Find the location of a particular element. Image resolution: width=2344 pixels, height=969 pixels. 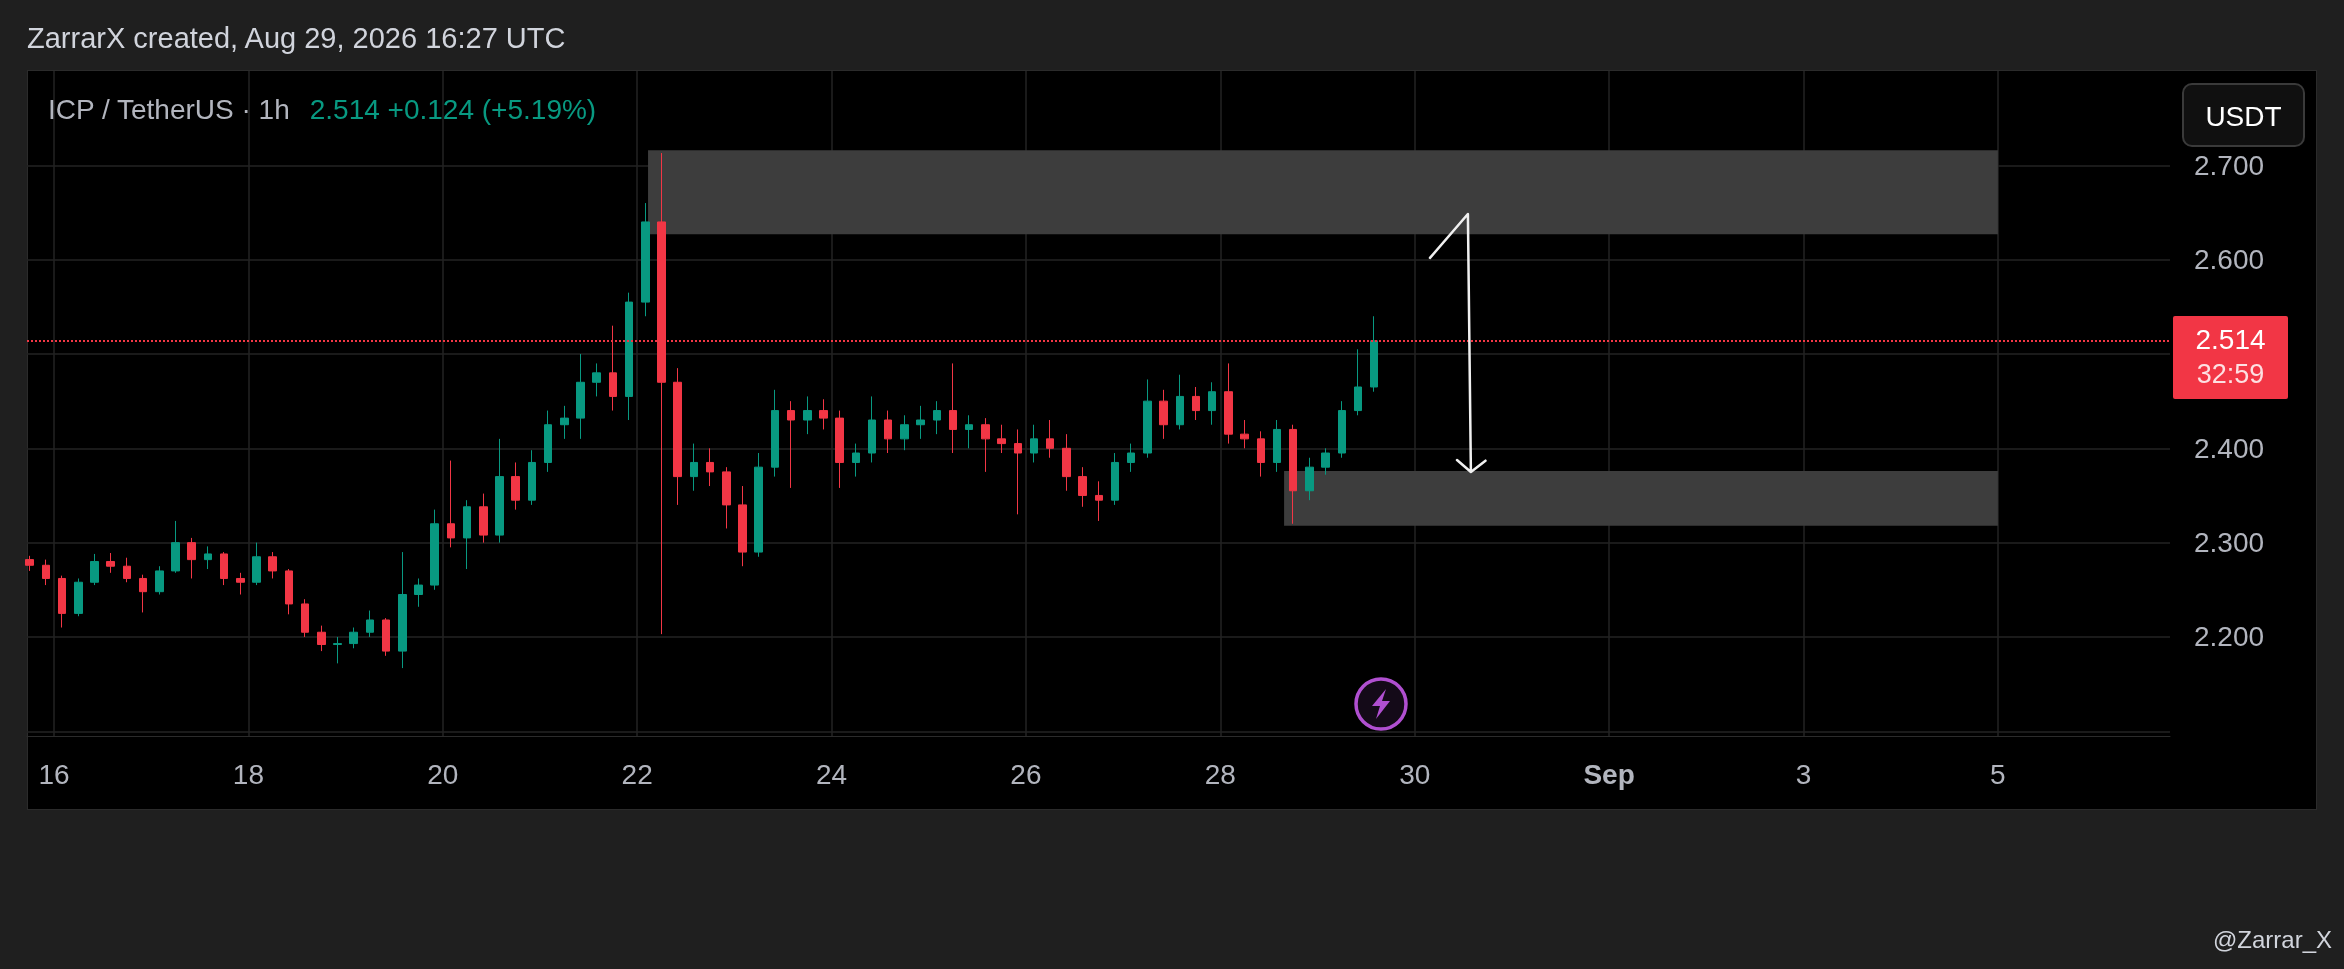

text: @Zarrar_X is located at coordinates (2272, 939).